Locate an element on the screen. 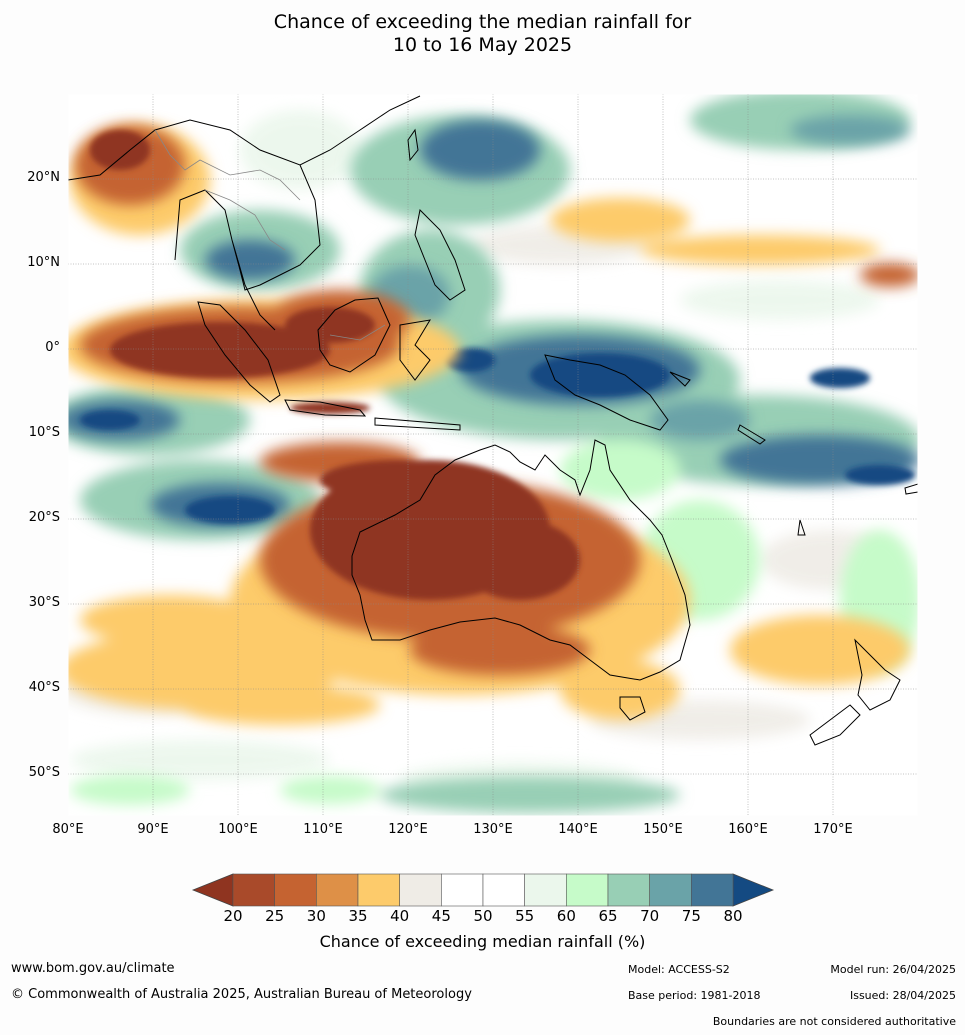 The height and width of the screenshot is (1035, 965). colorbar-tick-label: 60 is located at coordinates (566, 916).